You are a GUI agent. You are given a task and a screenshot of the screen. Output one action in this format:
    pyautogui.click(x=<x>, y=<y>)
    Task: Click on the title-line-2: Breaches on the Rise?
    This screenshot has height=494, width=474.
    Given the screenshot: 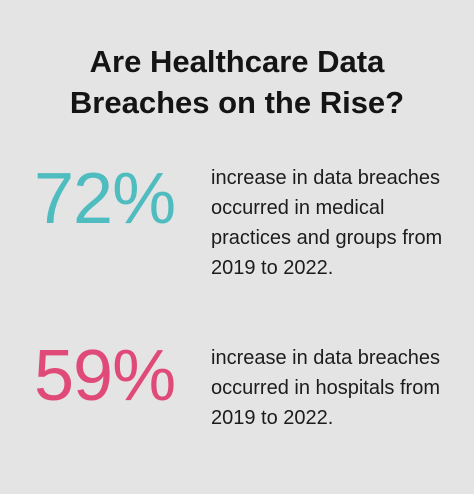 What is the action you would take?
    pyautogui.click(x=237, y=102)
    